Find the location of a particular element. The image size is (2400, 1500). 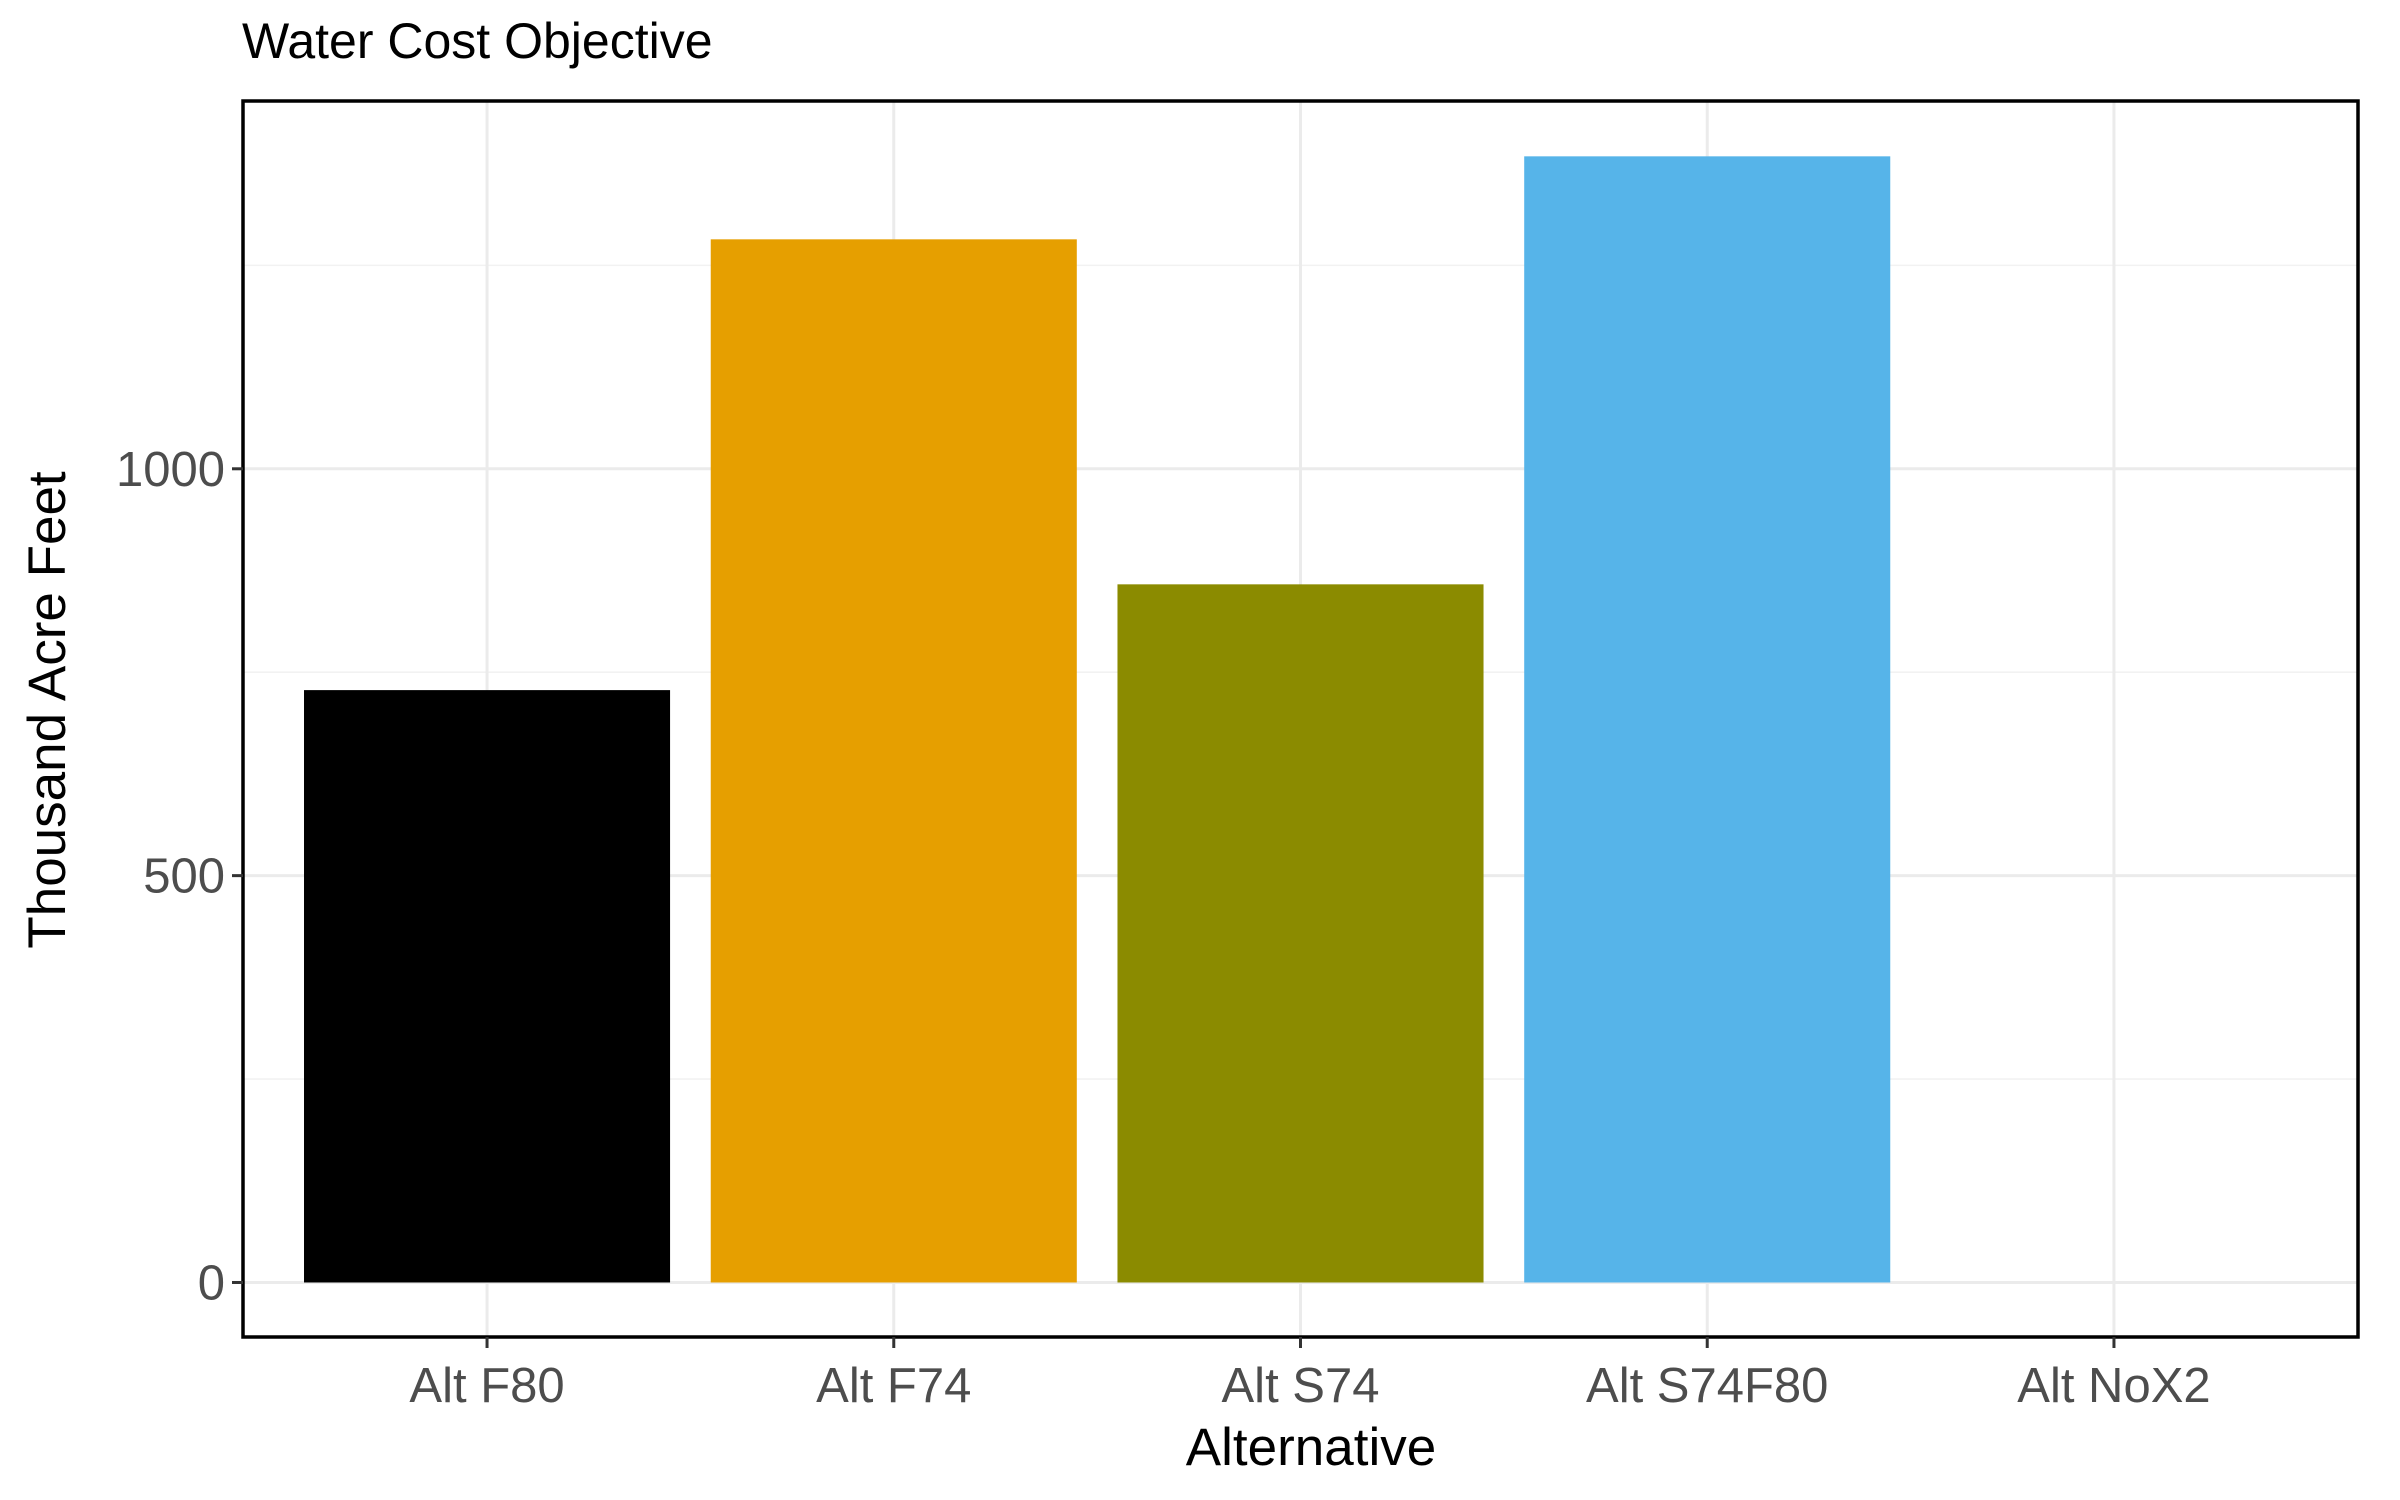

x-tick-label: Alt F74 is located at coordinates (893, 1386).